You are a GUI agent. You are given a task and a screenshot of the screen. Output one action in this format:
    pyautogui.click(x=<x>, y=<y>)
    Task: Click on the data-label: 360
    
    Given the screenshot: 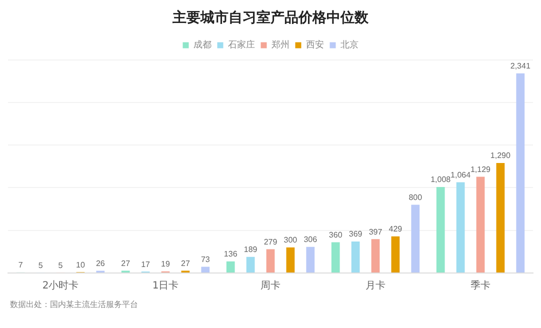 What is the action you would take?
    pyautogui.click(x=335, y=235)
    